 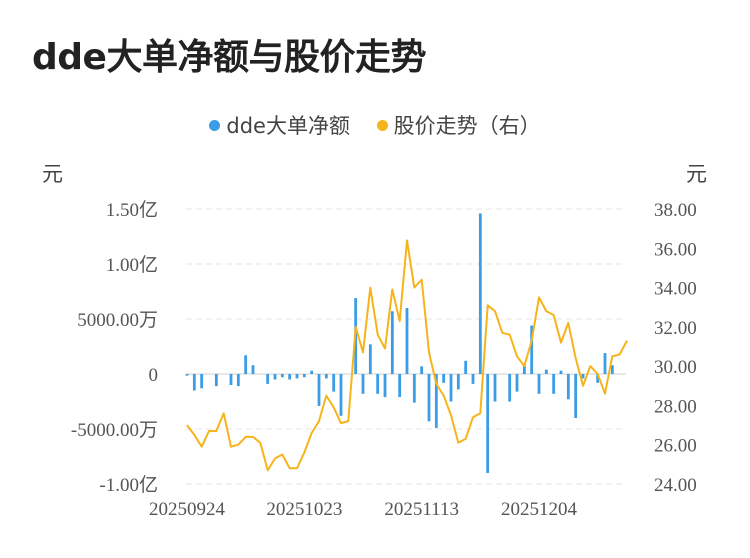 I want to click on right-axis-tick-label: 30.00, so click(x=675, y=367).